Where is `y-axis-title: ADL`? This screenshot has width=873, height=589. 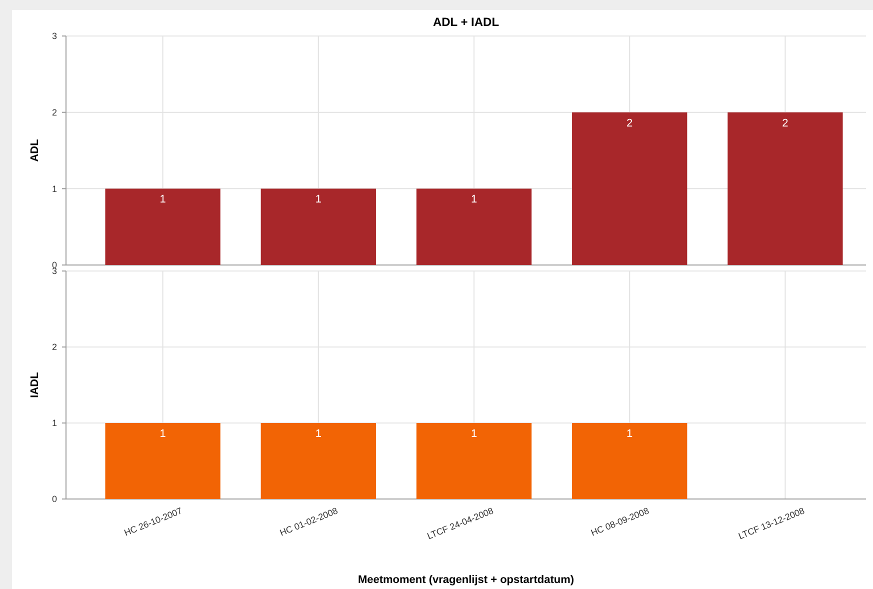 y-axis-title: ADL is located at coordinates (35, 150).